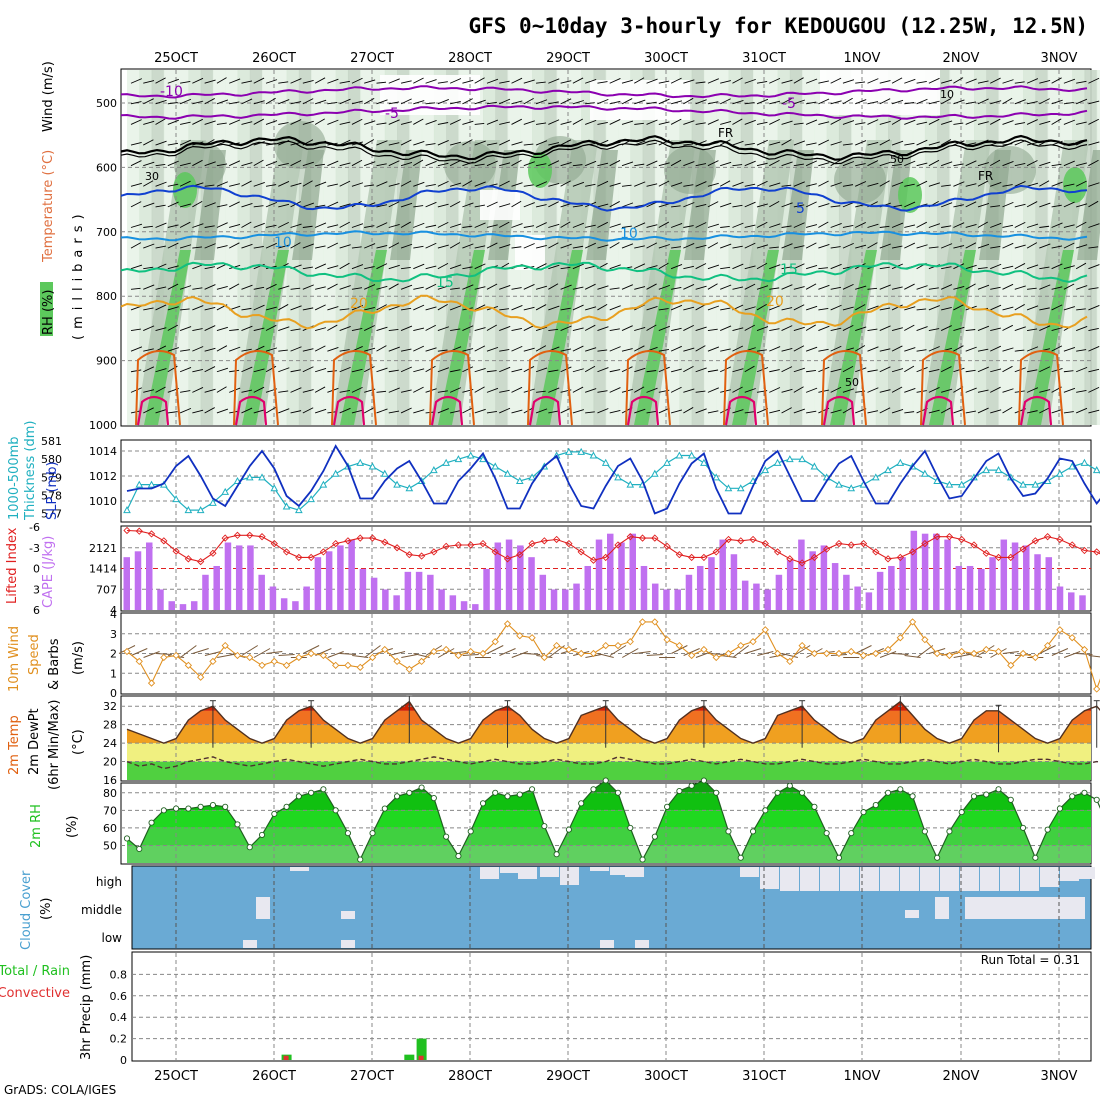  Describe the element at coordinates (1010, 170) in the screenshot. I see `rh-blob` at that location.